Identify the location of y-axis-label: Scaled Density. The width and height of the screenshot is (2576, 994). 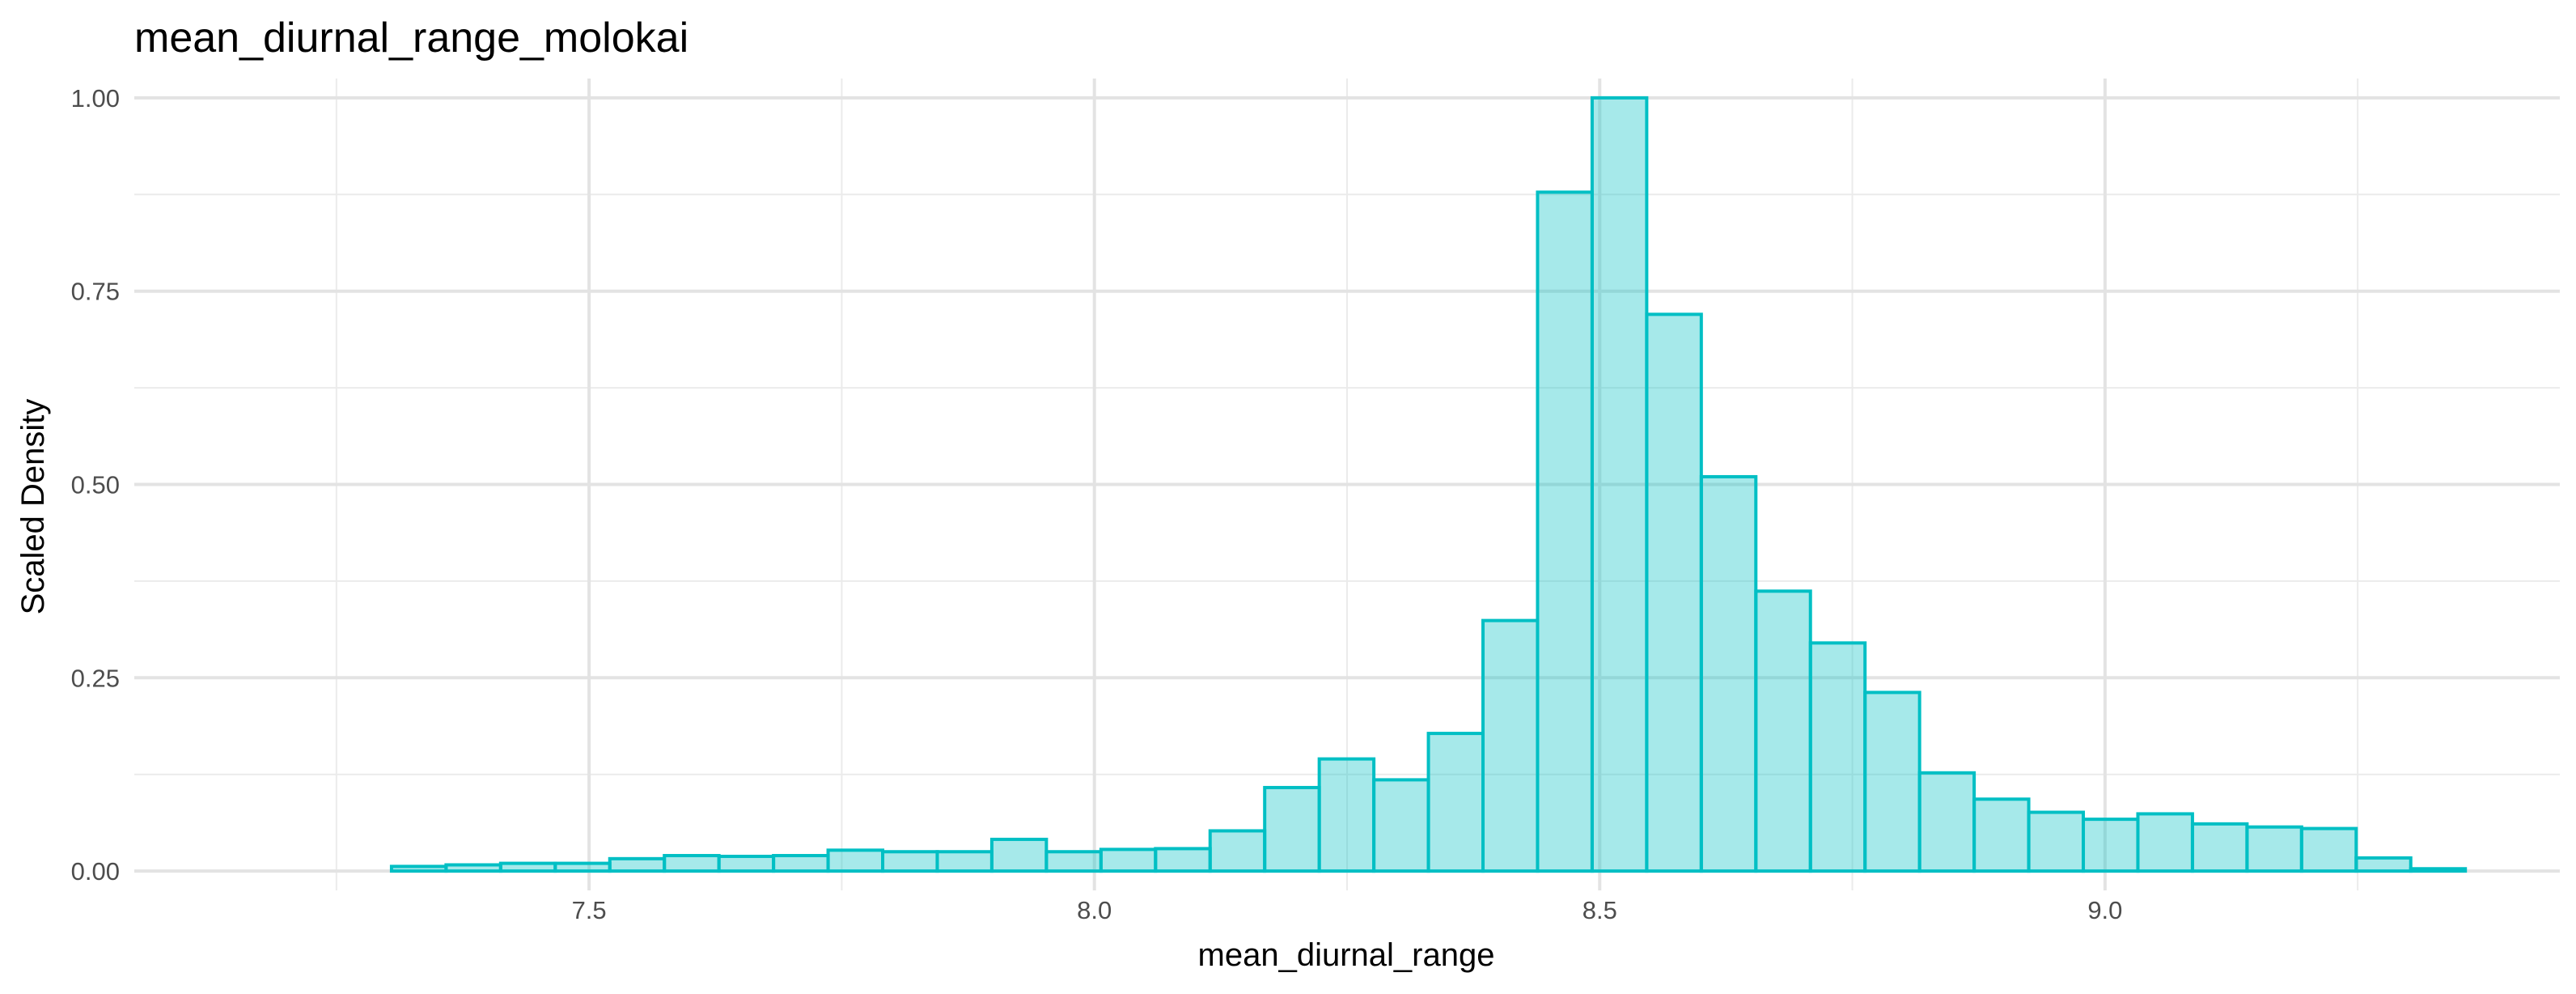
(33, 507).